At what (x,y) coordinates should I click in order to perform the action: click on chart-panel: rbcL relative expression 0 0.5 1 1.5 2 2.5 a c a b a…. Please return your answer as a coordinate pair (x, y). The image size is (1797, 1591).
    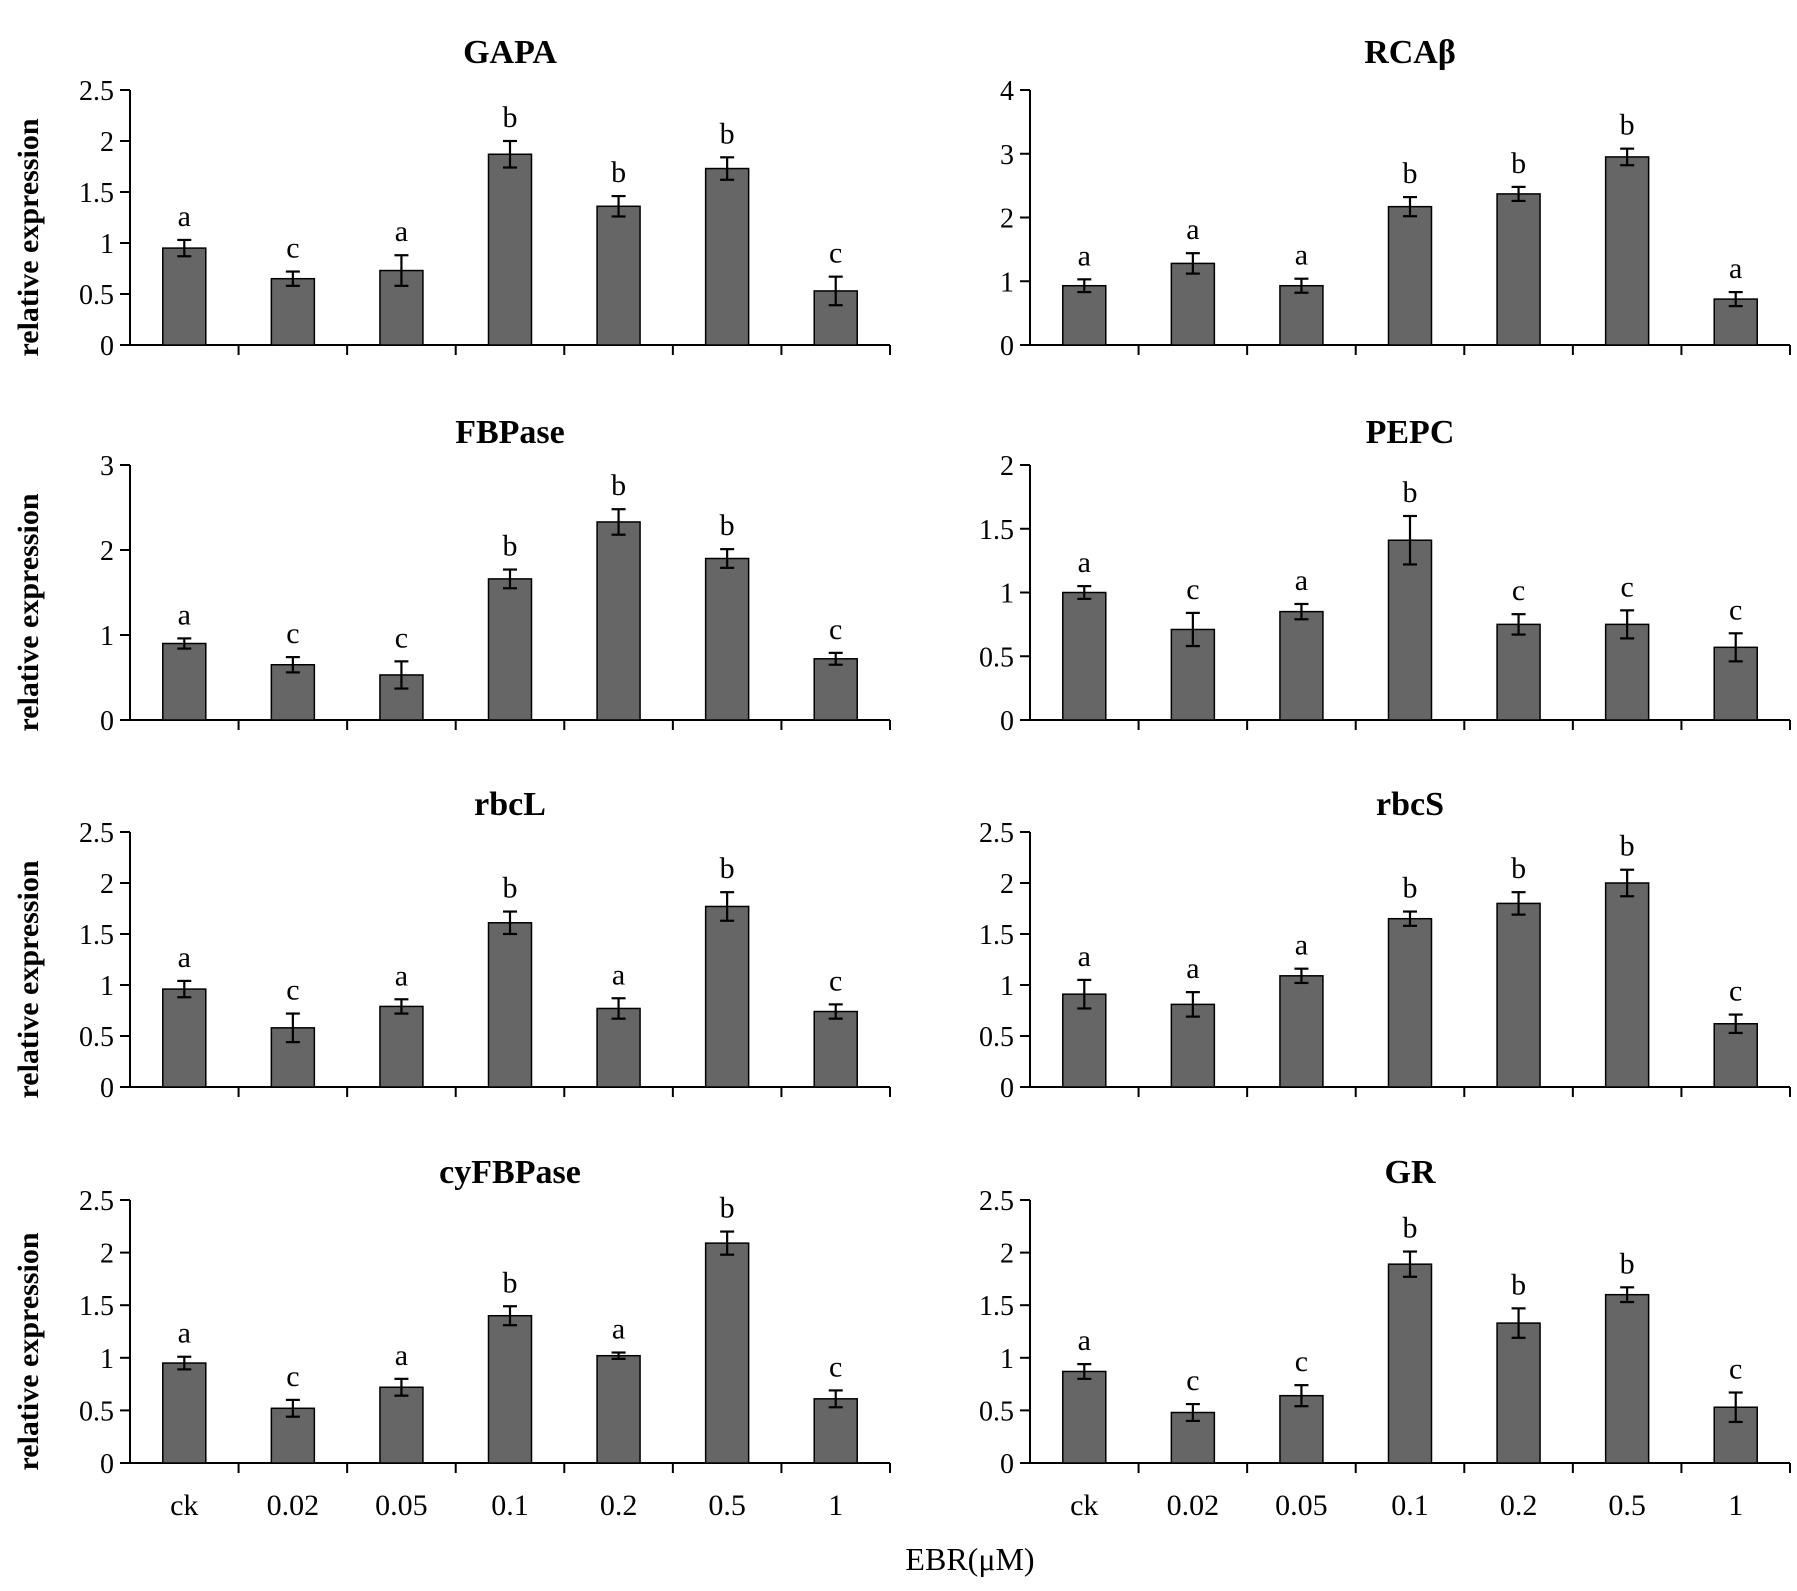
    Looking at the image, I should click on (451, 945).